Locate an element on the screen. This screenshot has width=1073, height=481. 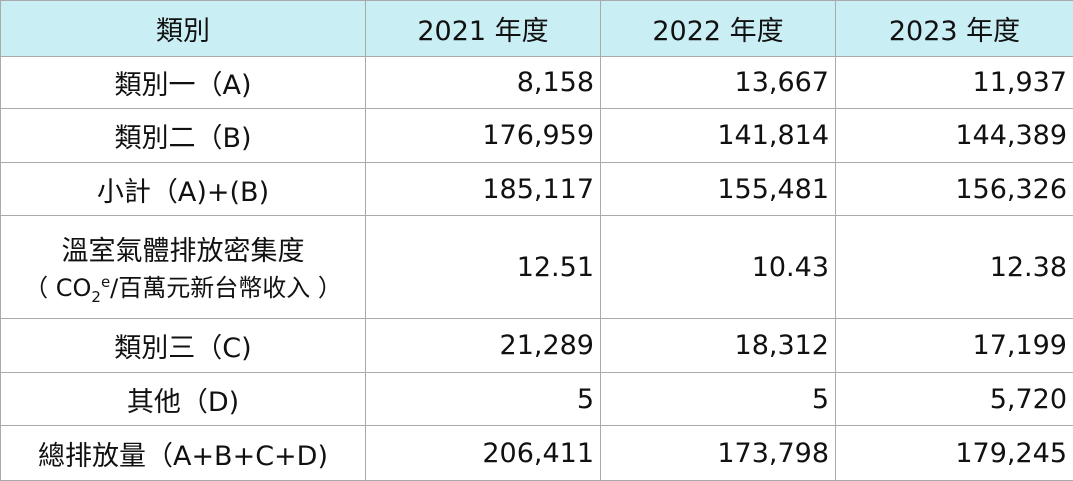
value-cell: 10.43 is located at coordinates (718, 267).